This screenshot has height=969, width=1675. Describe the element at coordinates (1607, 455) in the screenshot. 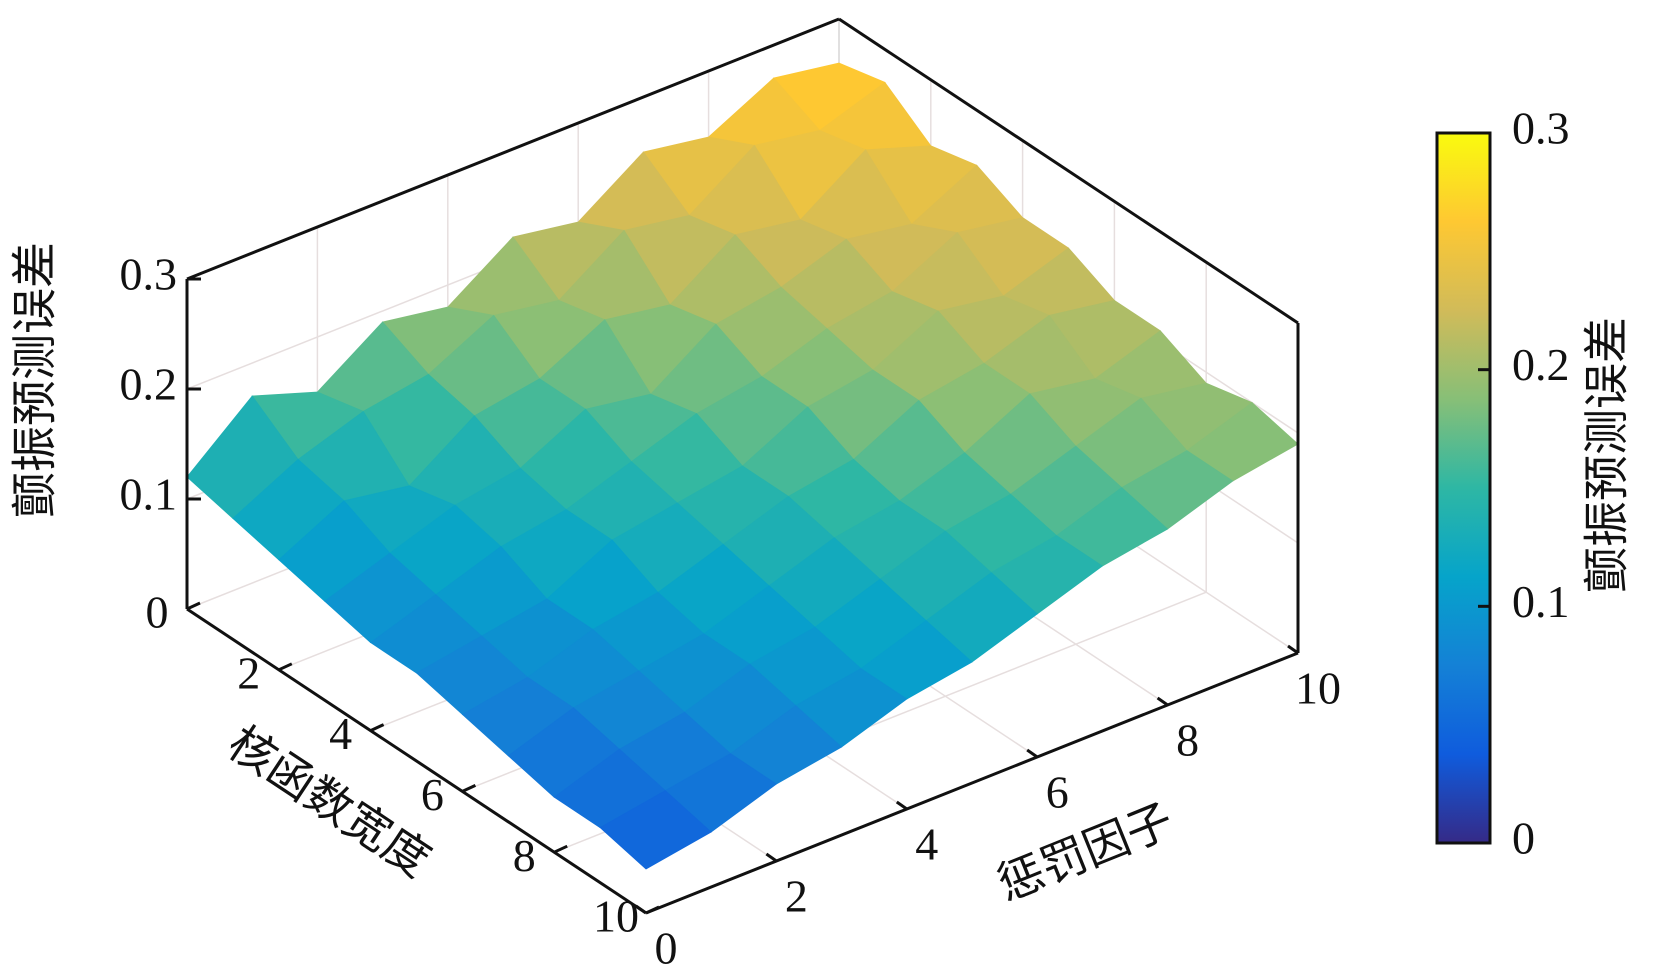

I see `colorbar-label: 颤振预测误差` at that location.